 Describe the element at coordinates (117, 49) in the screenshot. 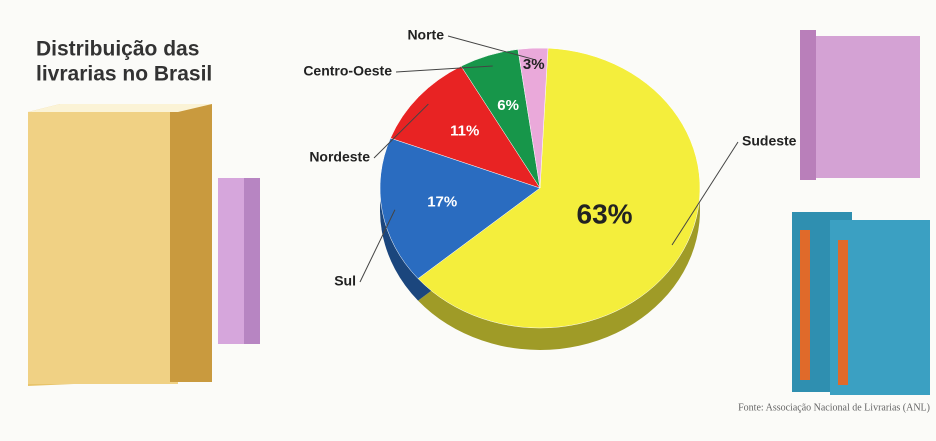

I see `chart-title: Distribuição das` at that location.